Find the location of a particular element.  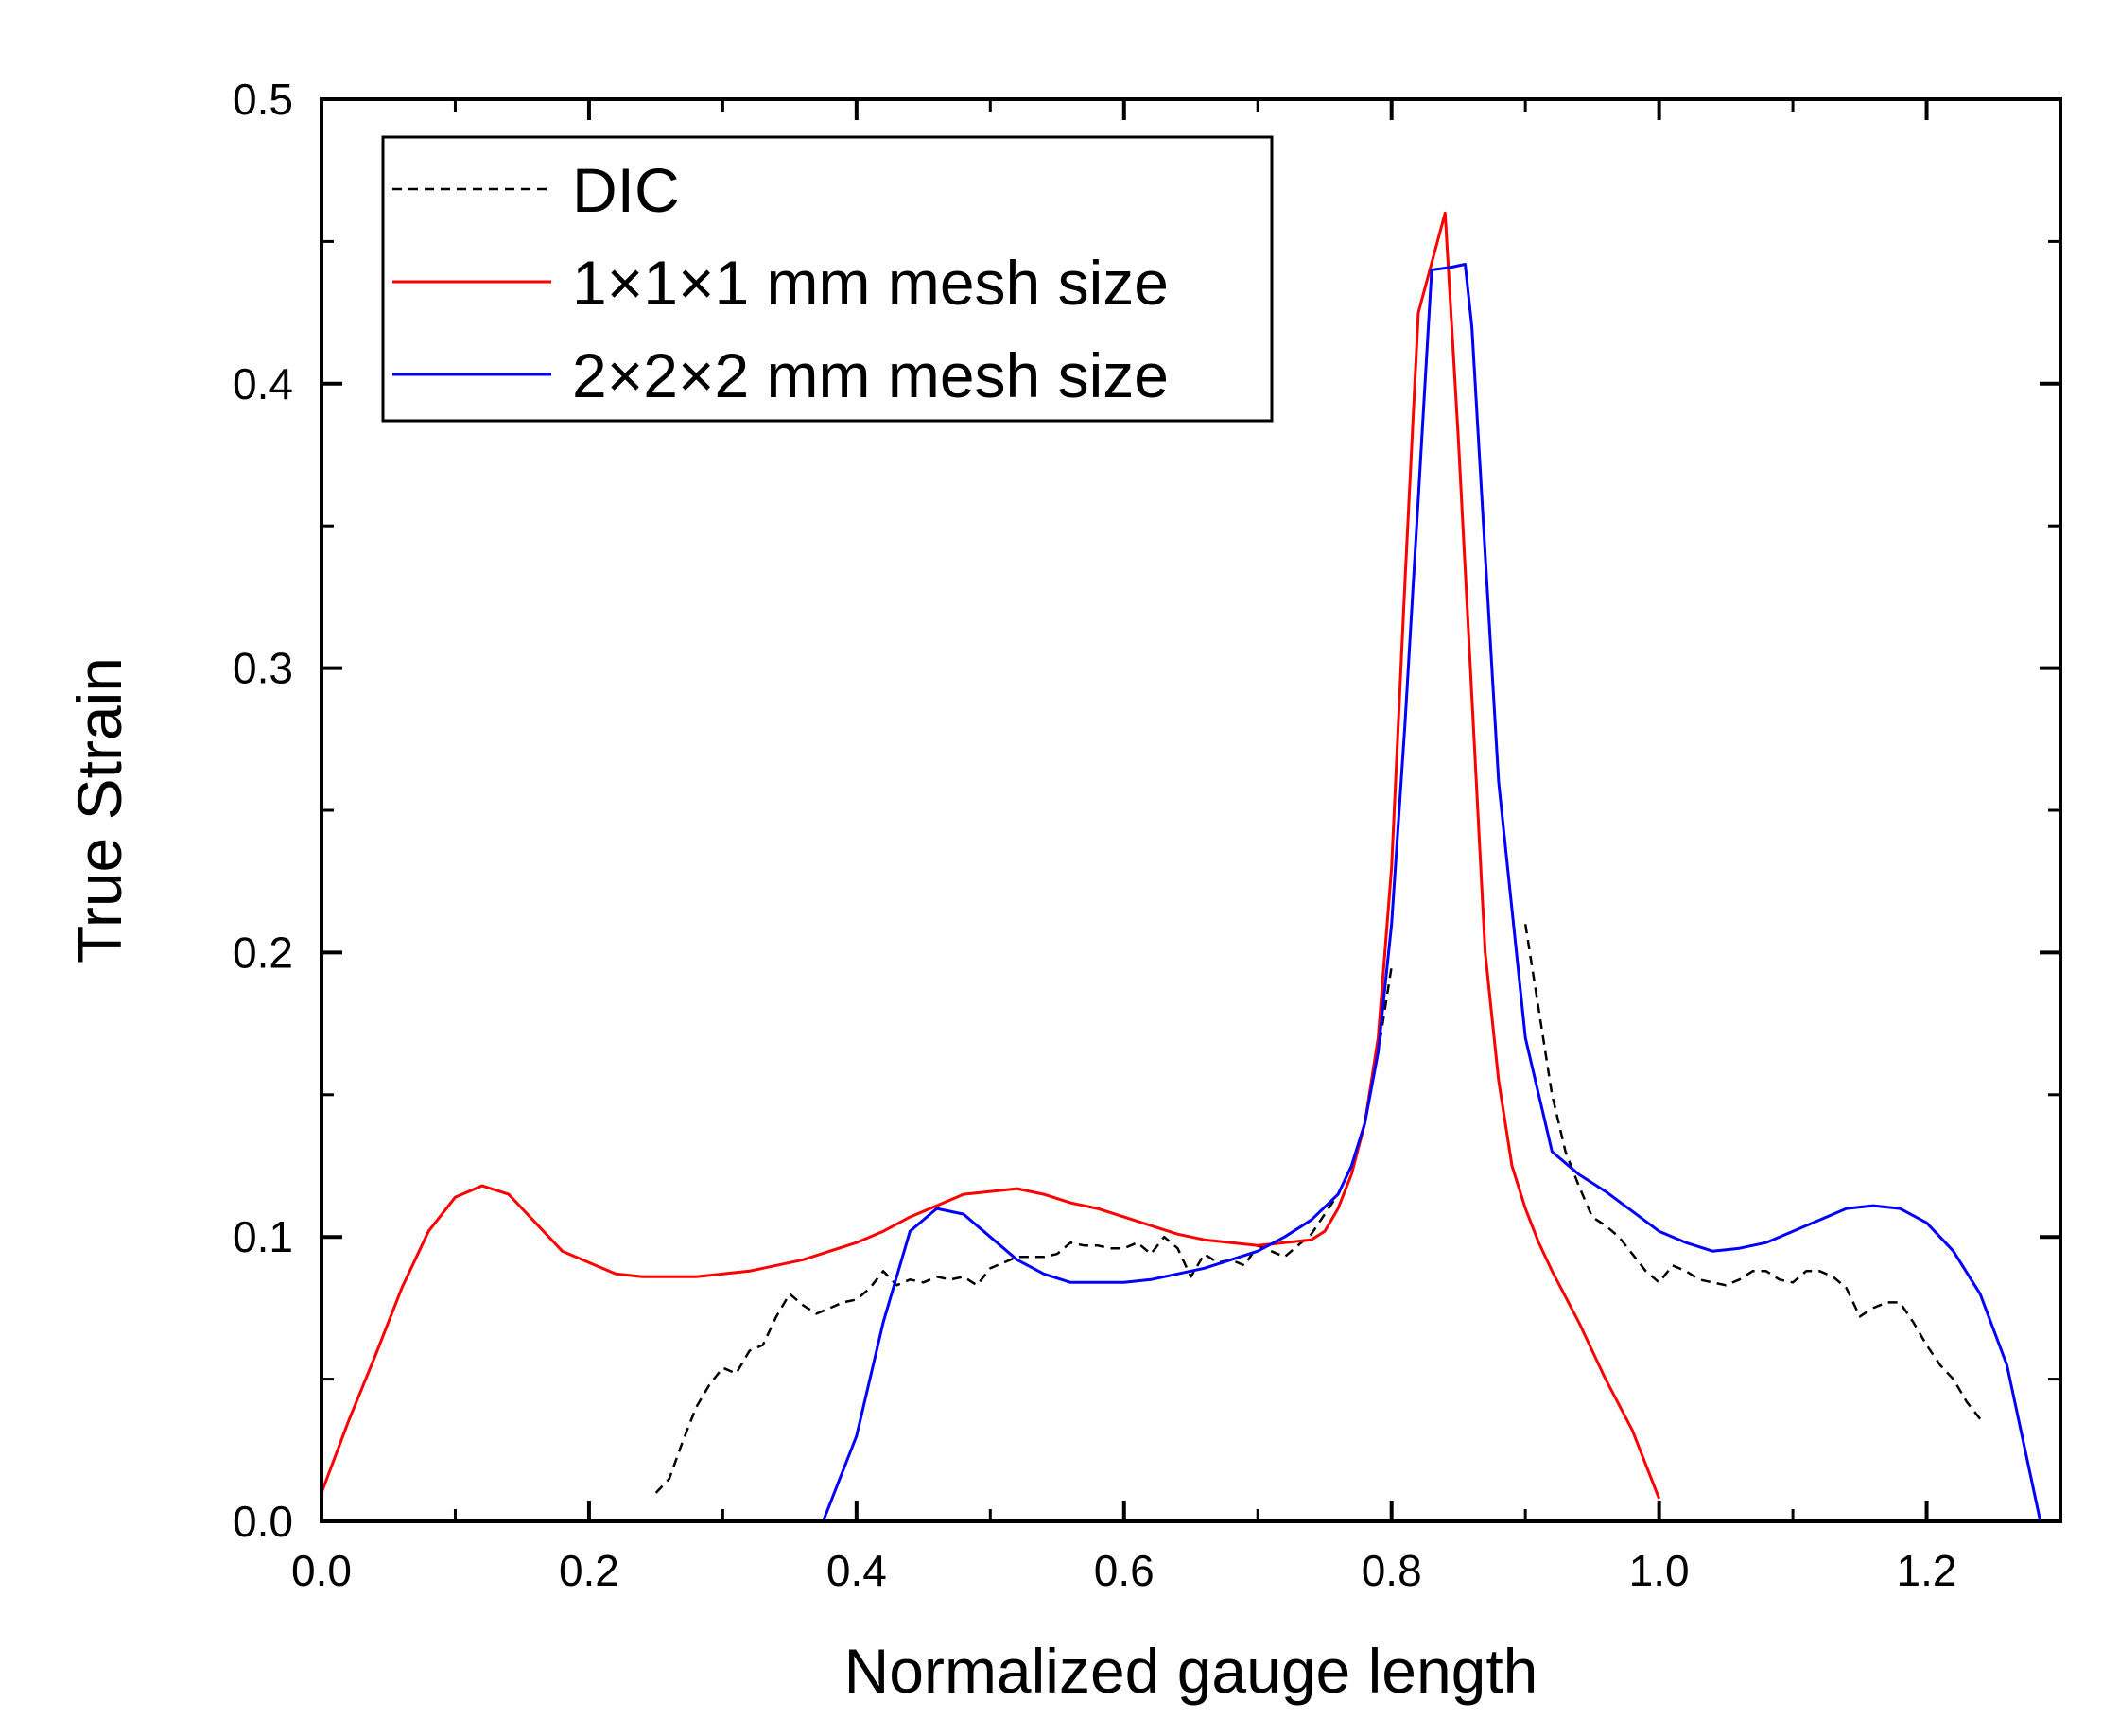

y-tick-label: 0.3 is located at coordinates (263, 668).